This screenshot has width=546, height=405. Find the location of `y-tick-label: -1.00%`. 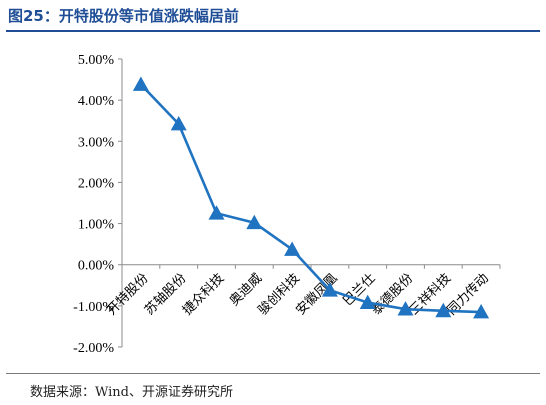

y-tick-label: -1.00% is located at coordinates (93, 307).